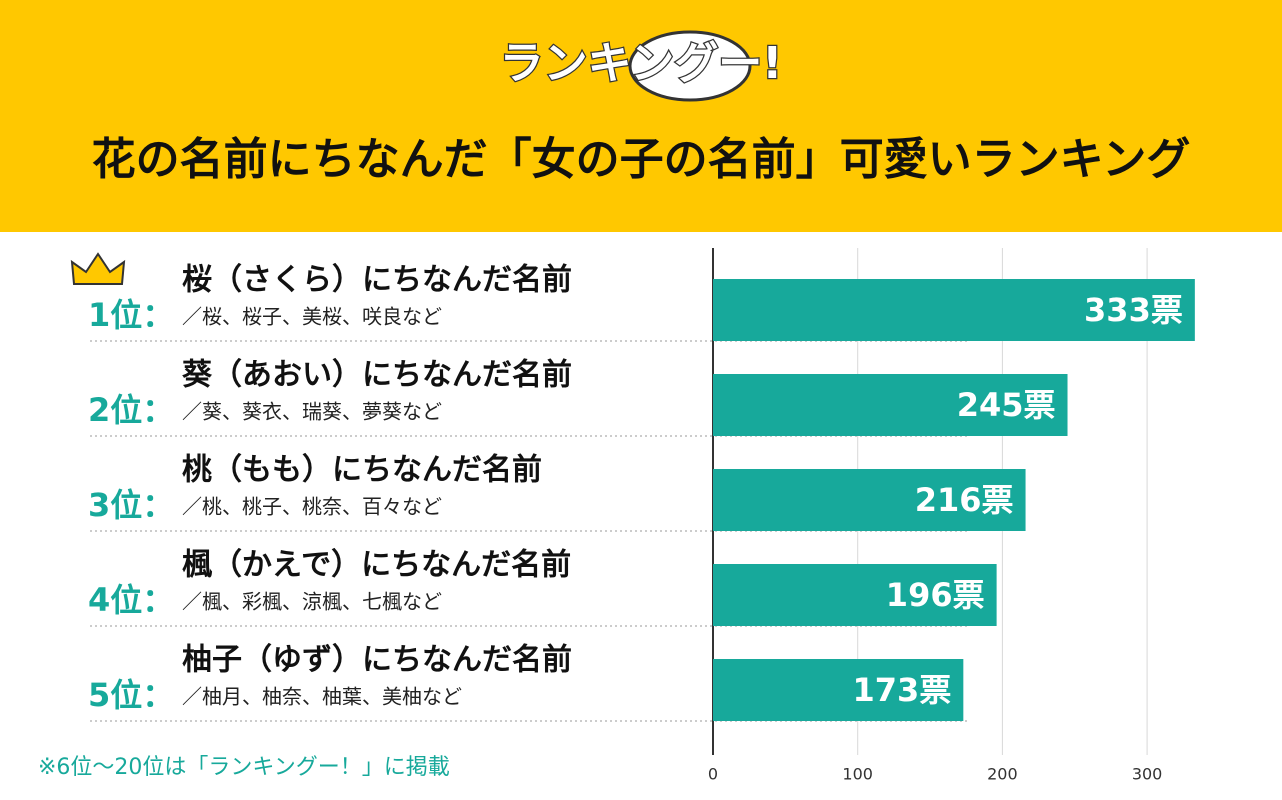 The height and width of the screenshot is (800, 1282). What do you see at coordinates (244, 767) in the screenshot?
I see `footnote: ※6位〜20位は「ランキングー！」に掲載` at bounding box center [244, 767].